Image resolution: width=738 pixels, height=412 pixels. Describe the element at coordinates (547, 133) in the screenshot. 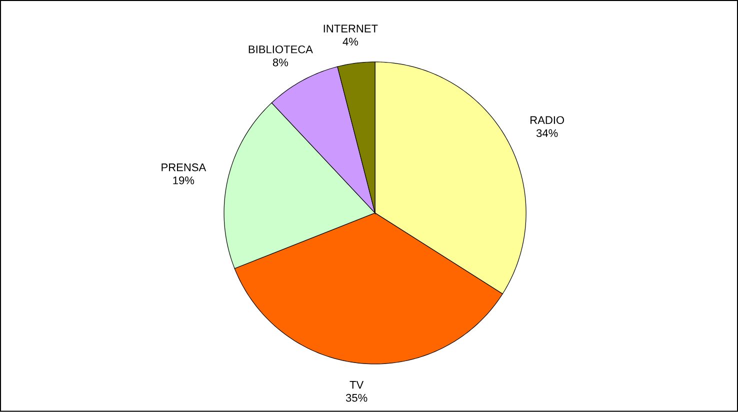

I see `data-label: 34%` at that location.